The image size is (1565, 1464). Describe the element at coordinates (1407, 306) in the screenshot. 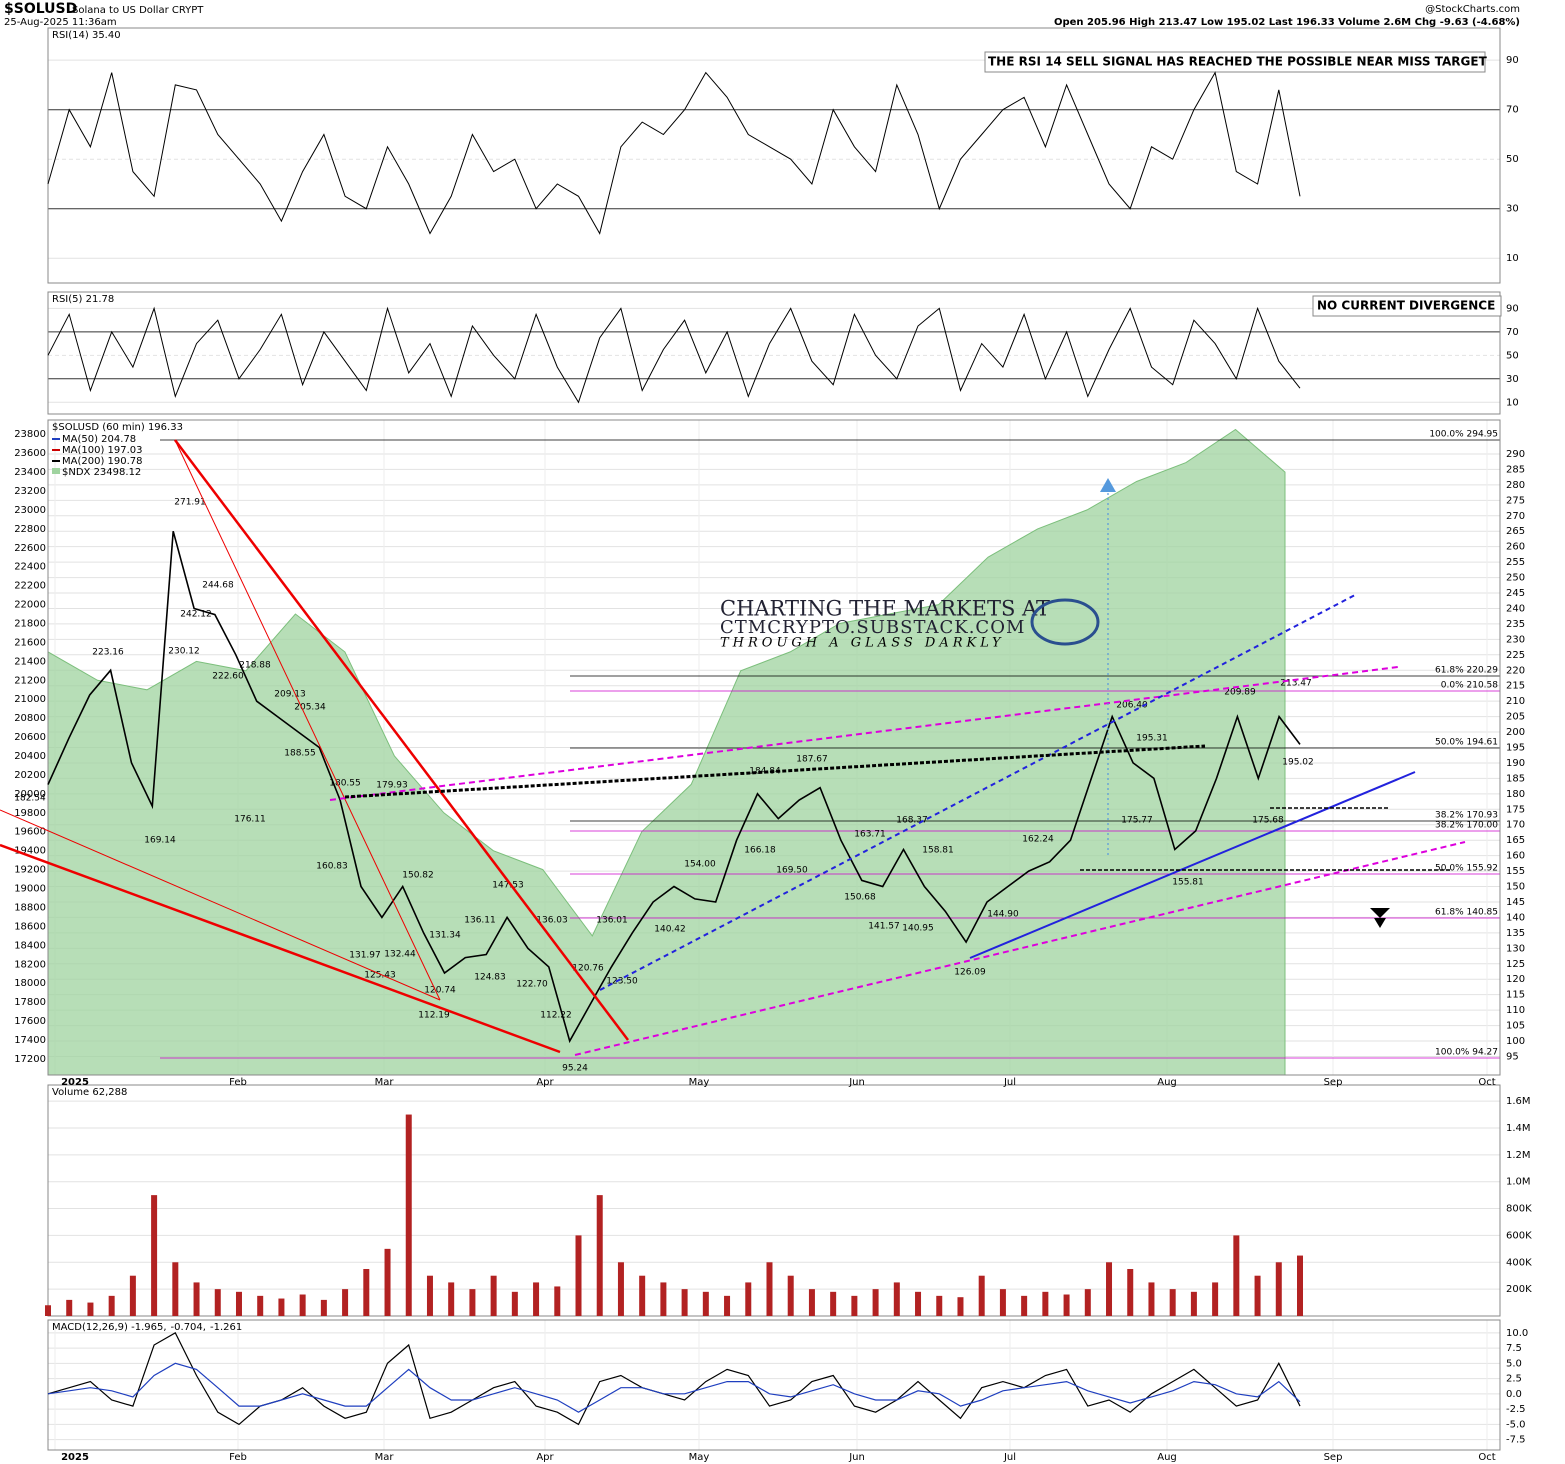

I see `note-box` at that location.